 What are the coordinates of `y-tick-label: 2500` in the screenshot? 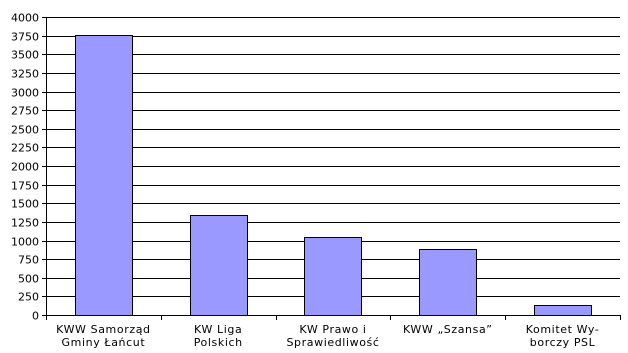 It's located at (25, 130).